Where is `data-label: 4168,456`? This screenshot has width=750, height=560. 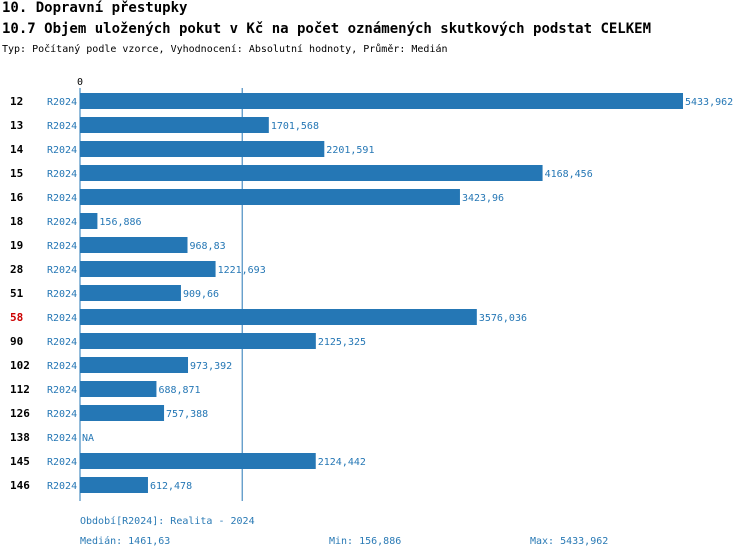
data-label: 4168,456 is located at coordinates (569, 174).